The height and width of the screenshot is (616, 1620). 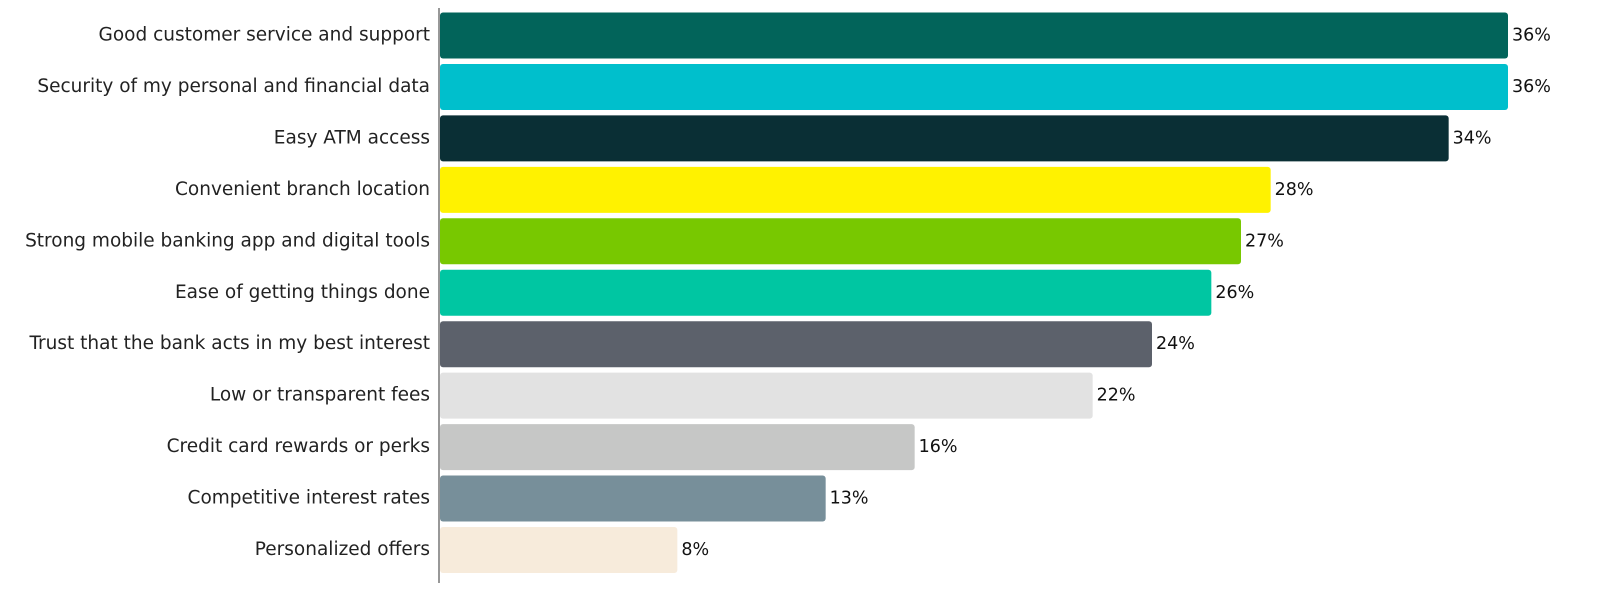 What do you see at coordinates (1264, 241) in the screenshot?
I see `value-label: 27%` at bounding box center [1264, 241].